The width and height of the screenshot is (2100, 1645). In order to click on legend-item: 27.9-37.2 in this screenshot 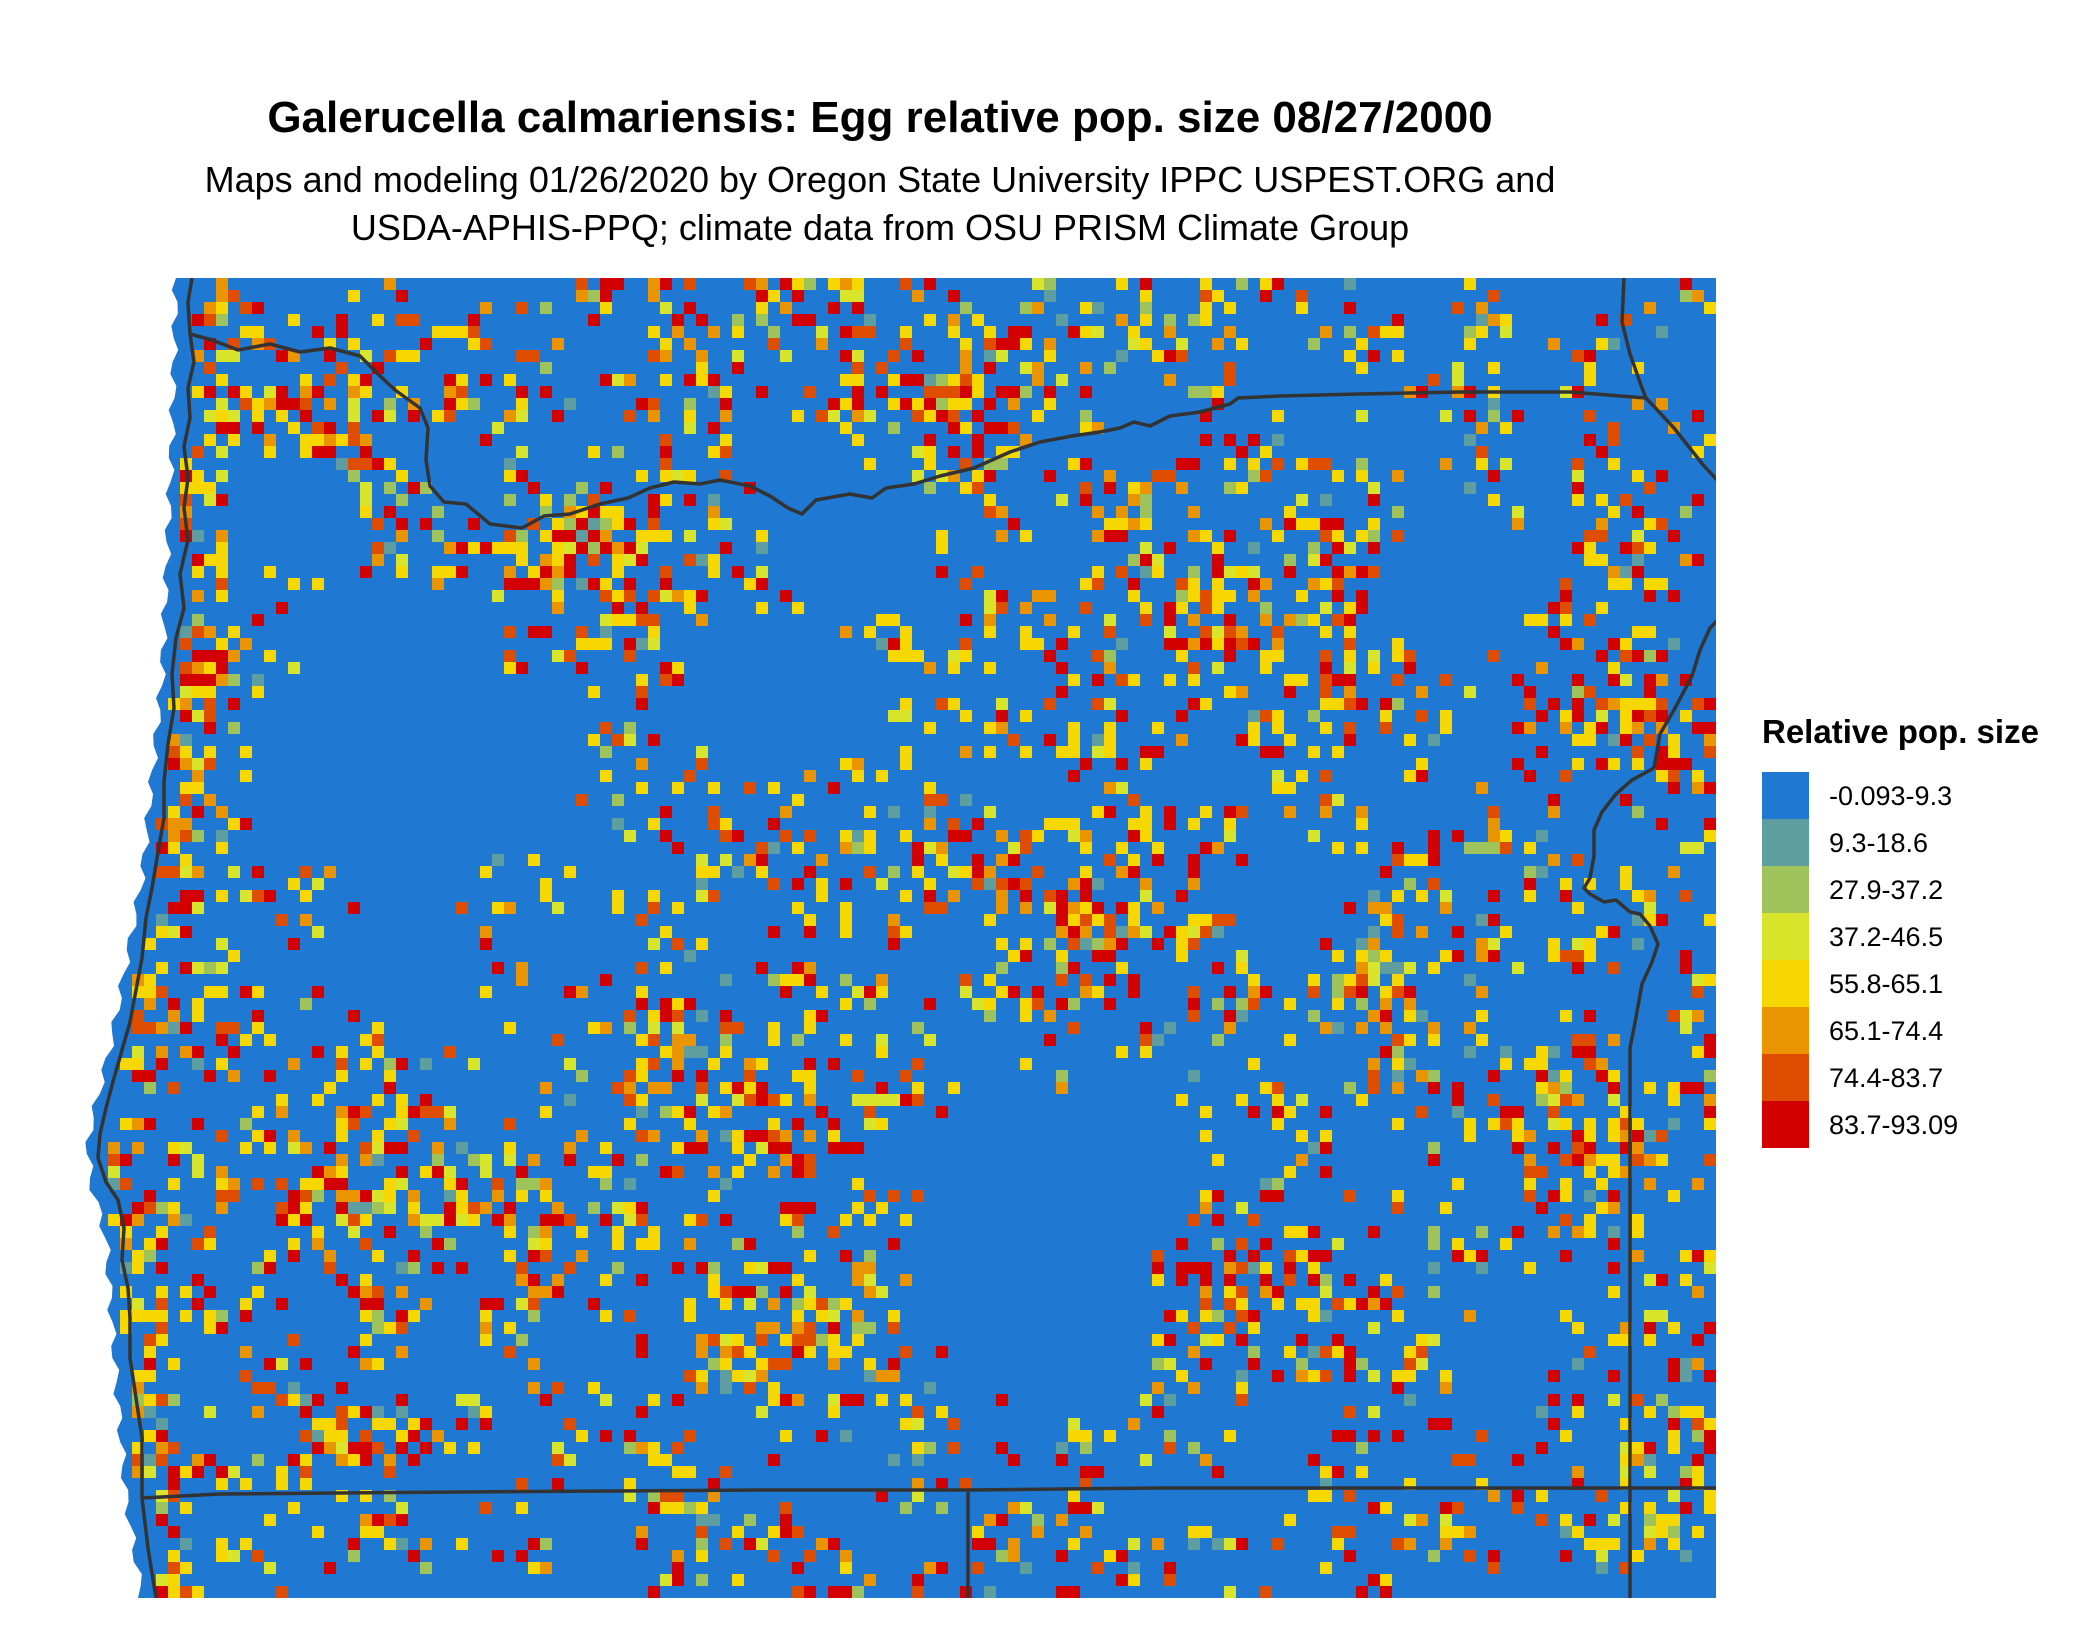, I will do `click(1922, 889)`.